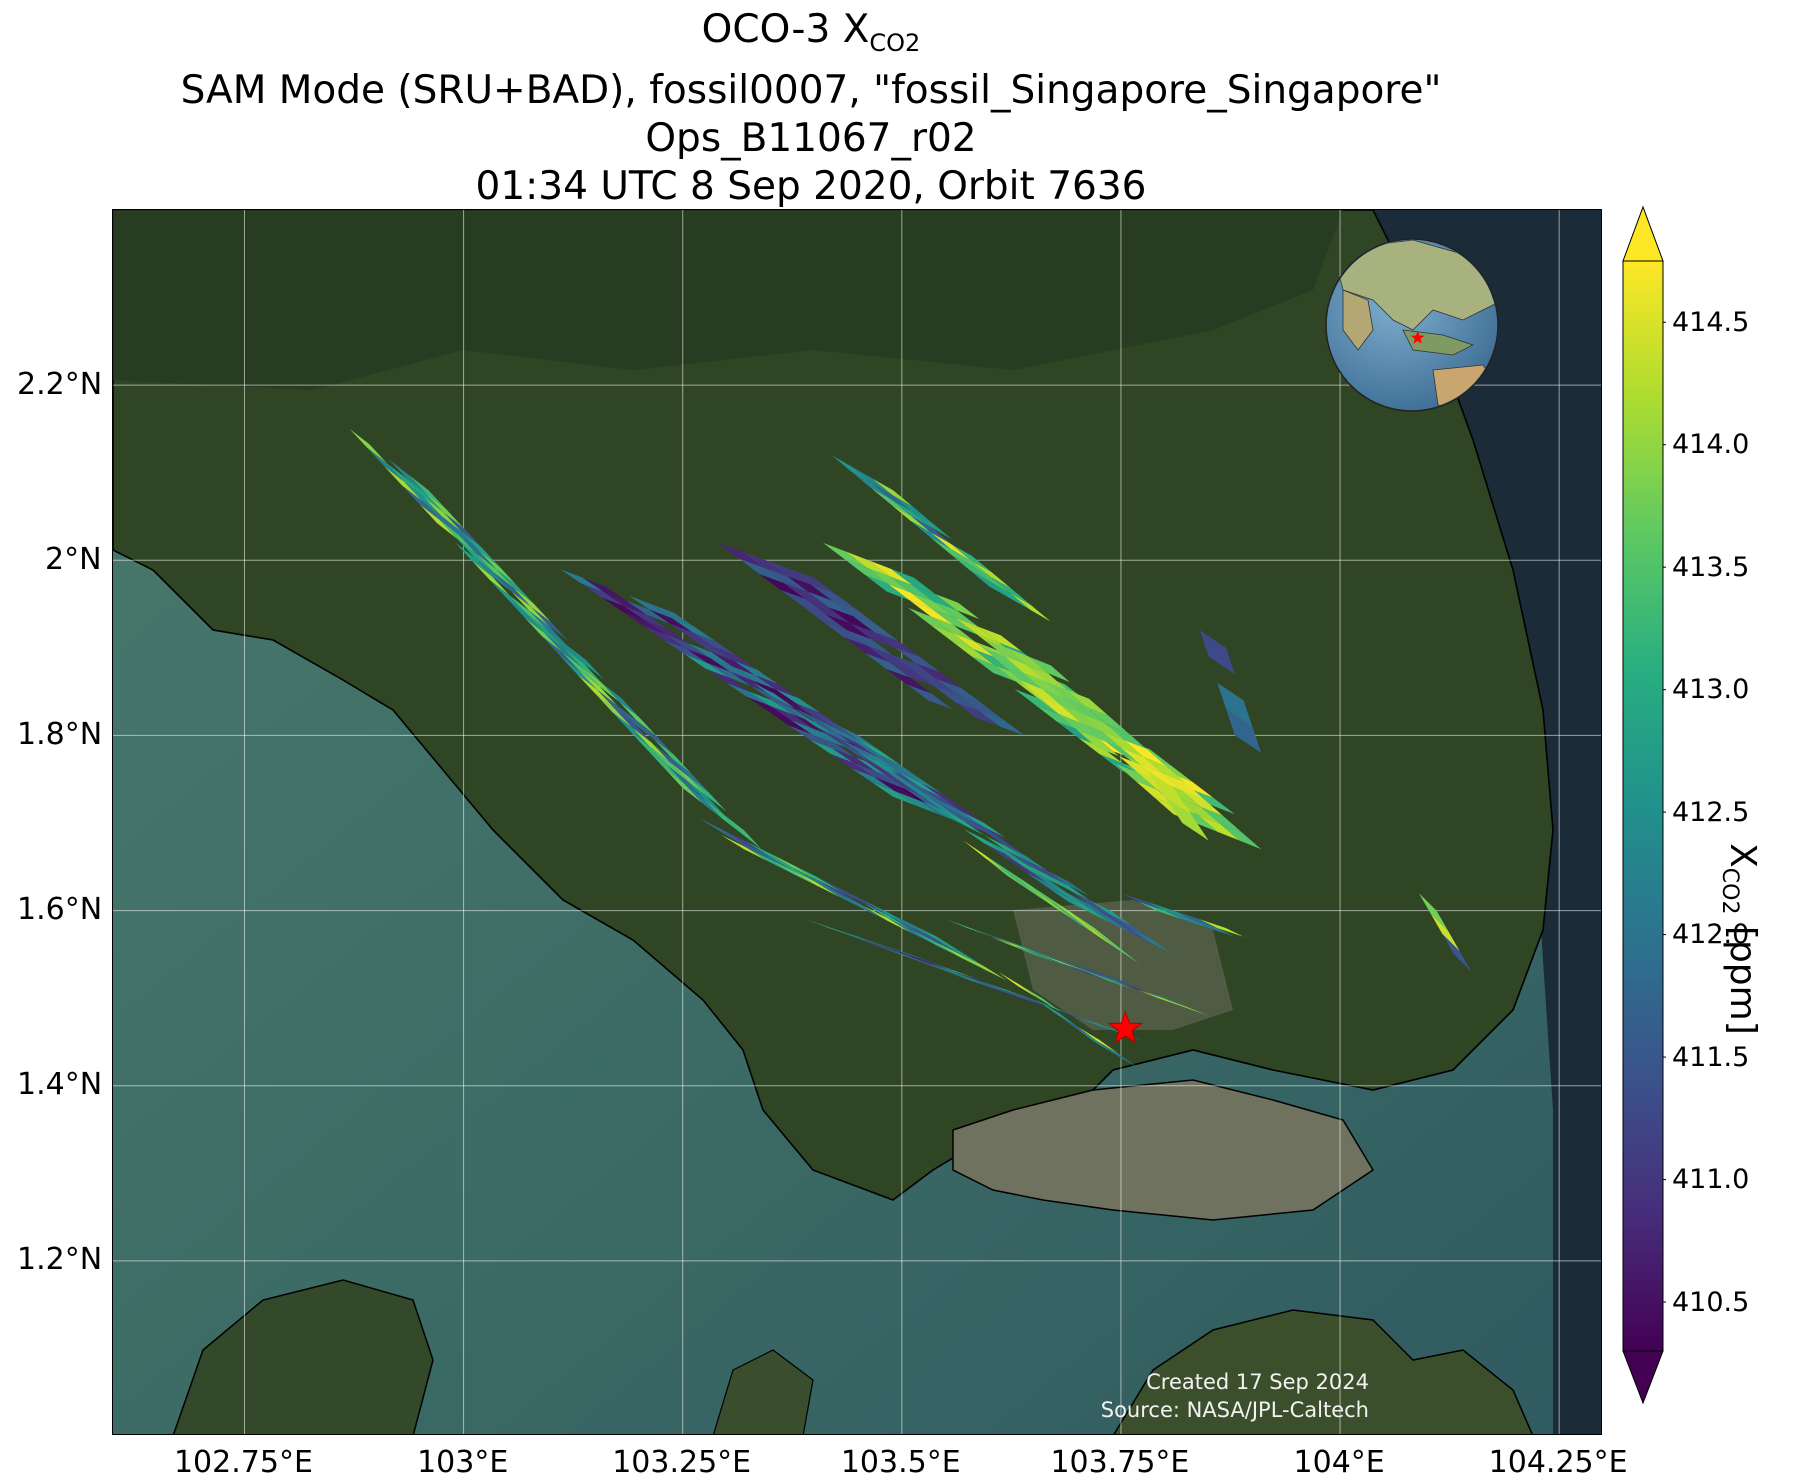  Describe the element at coordinates (463, 1462) in the screenshot. I see `x-tick-label: 103°E` at that location.